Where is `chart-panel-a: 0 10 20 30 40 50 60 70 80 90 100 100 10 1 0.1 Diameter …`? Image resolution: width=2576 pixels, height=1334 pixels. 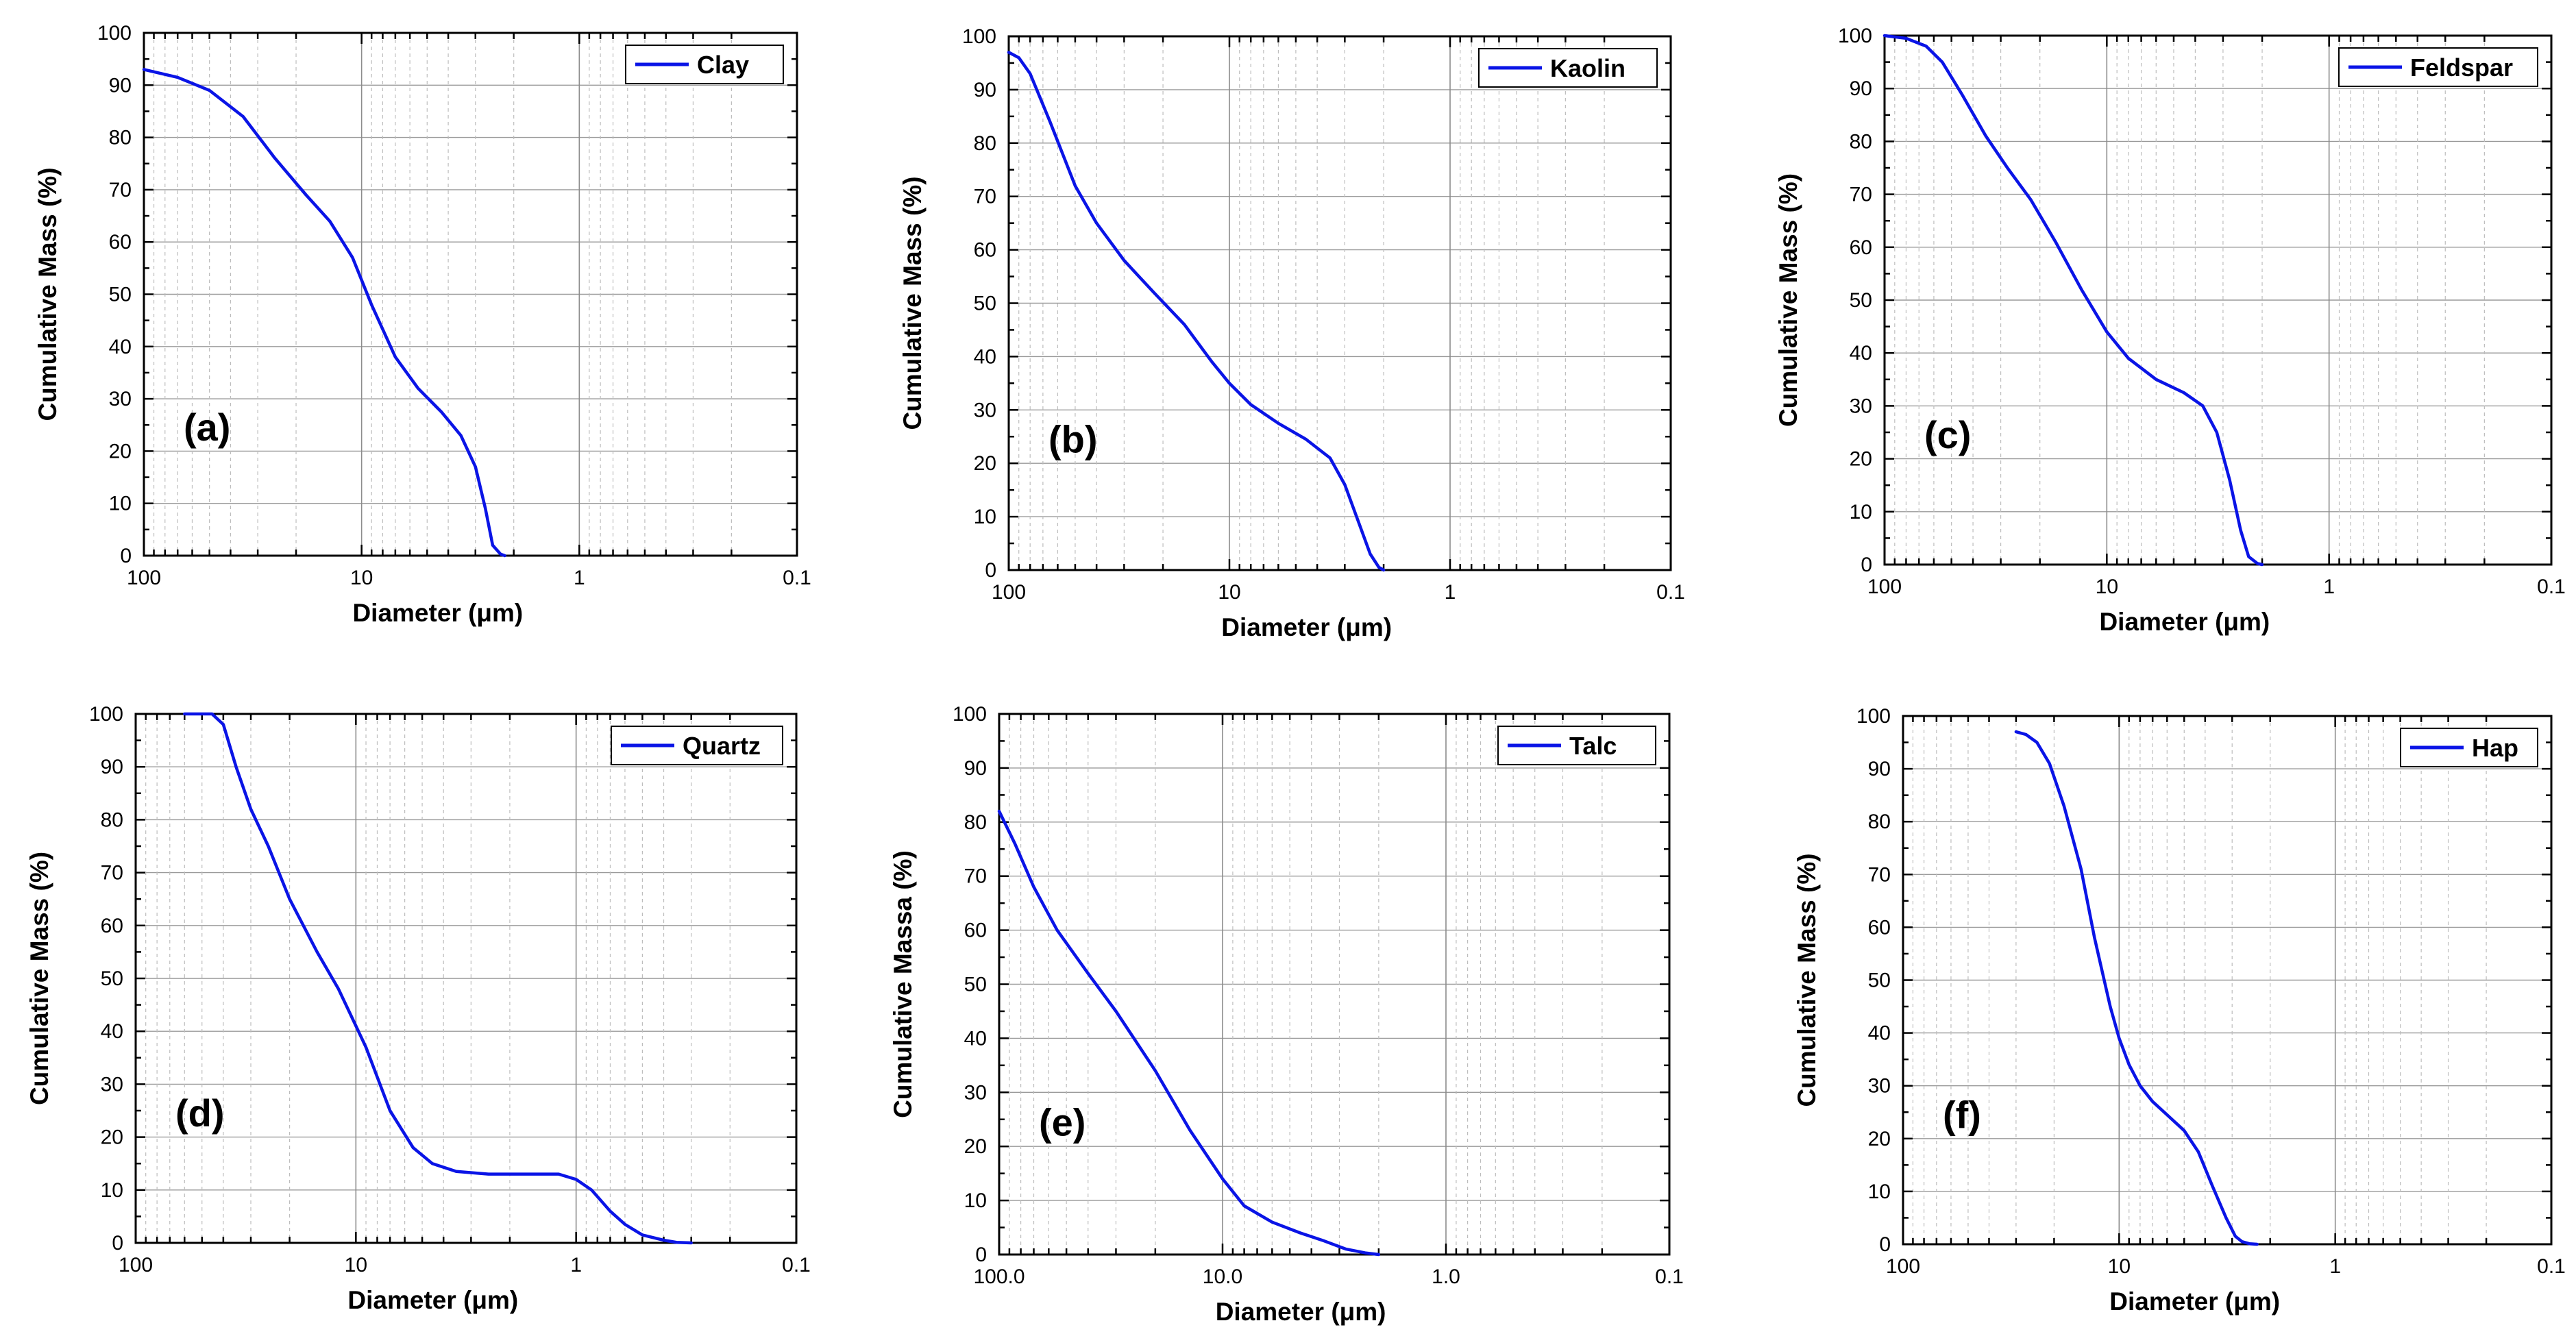 chart-panel-a: 0 10 20 30 40 50 60 70 80 90 100 100 10 1 0.1 Diameter … is located at coordinates (423, 324).